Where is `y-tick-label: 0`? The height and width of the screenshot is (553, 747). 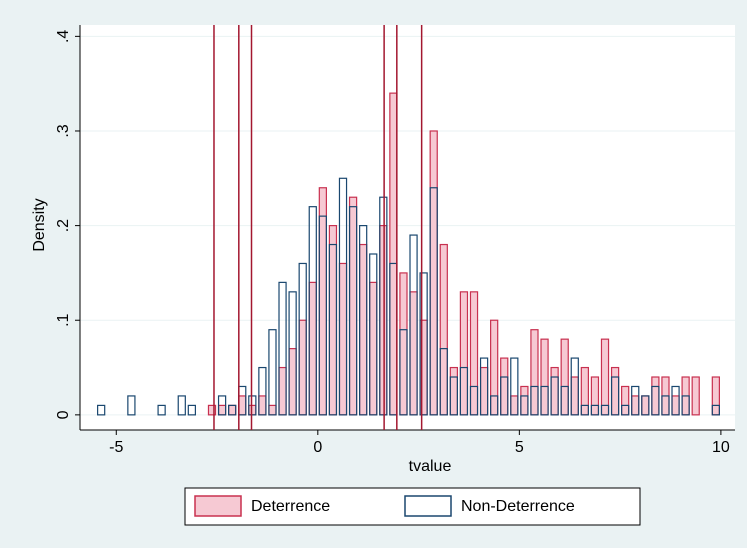 y-tick-label: 0 is located at coordinates (63, 414).